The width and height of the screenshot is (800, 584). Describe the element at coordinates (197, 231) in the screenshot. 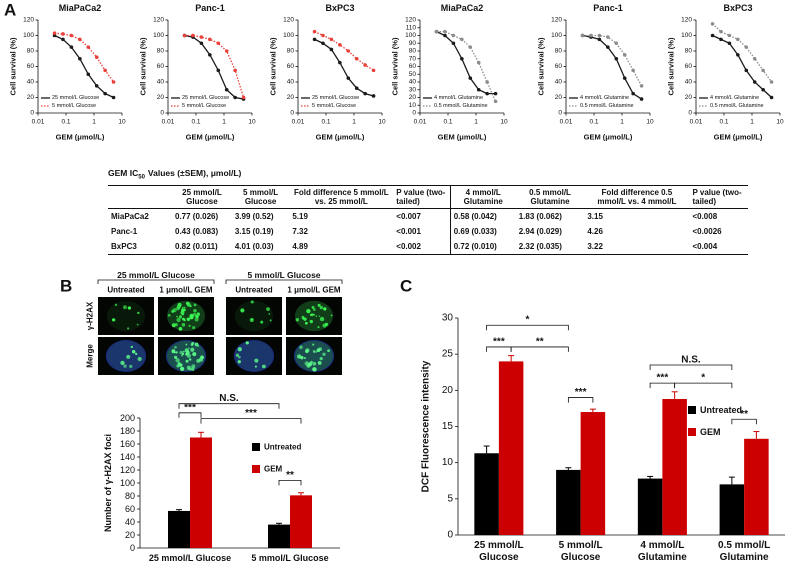

I see `table-cell: 0.43 (0.083)` at that location.